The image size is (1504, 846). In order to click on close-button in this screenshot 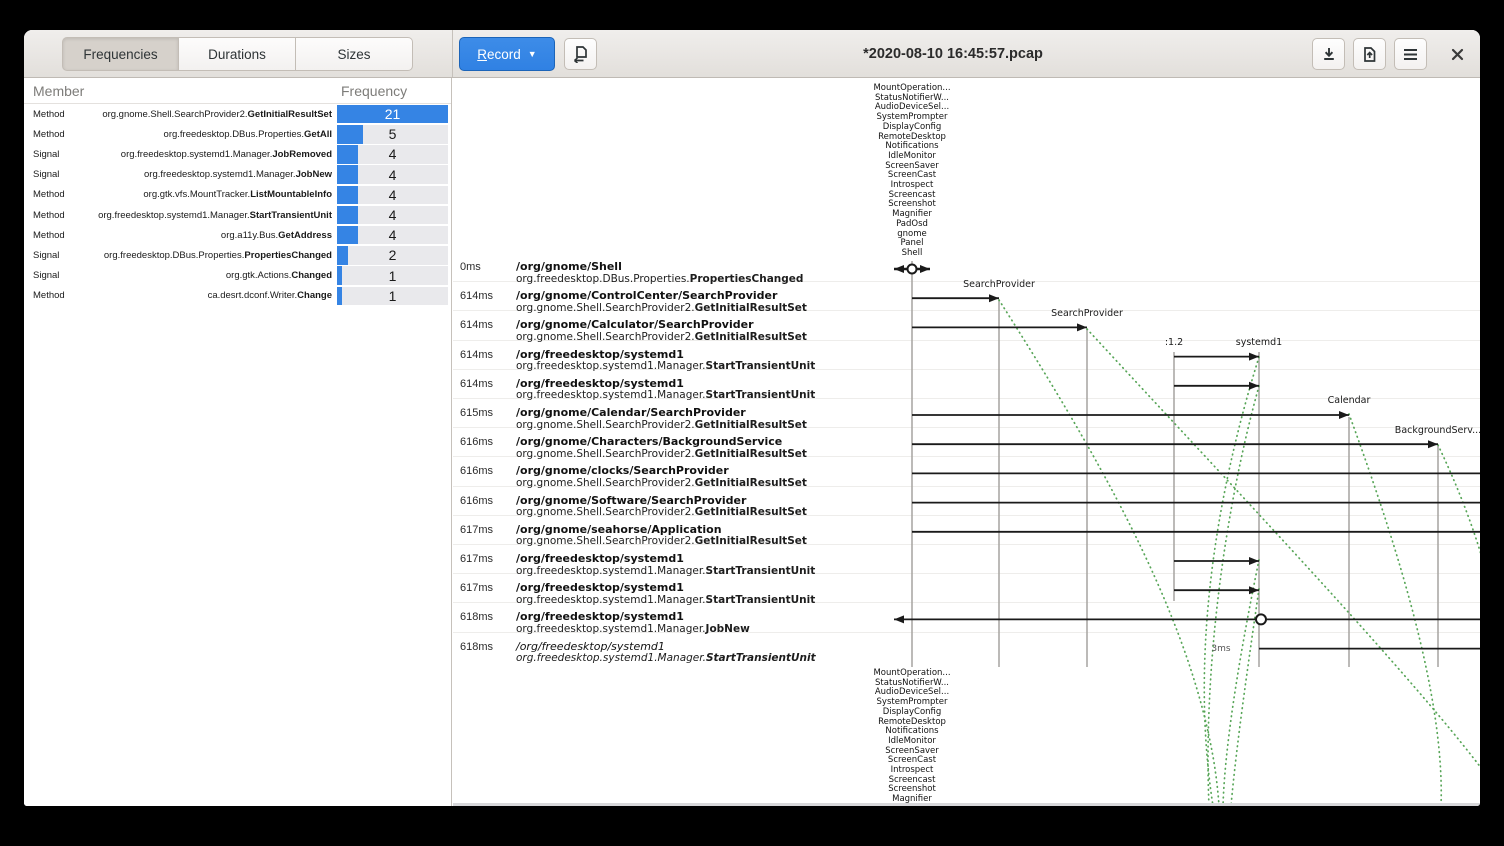, I will do `click(1457, 54)`.